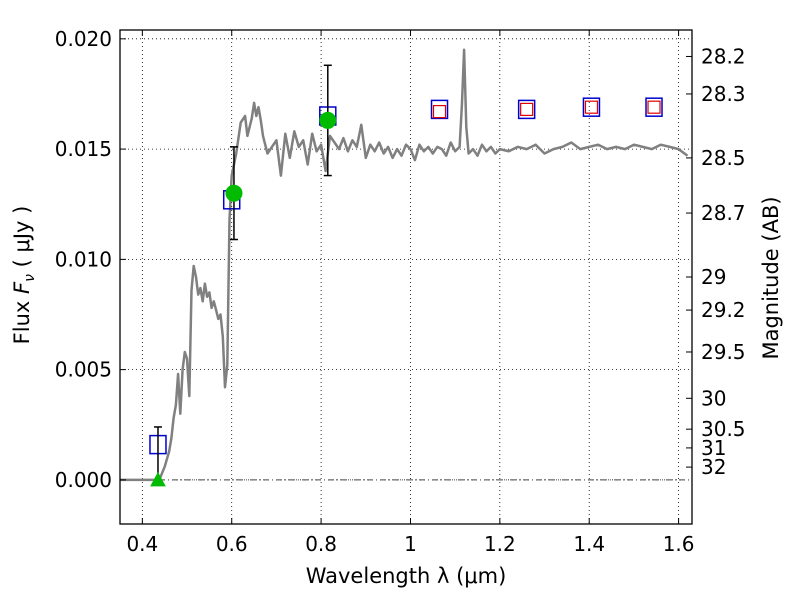 This screenshot has width=800, height=600. Describe the element at coordinates (723, 310) in the screenshot. I see `y2-tick-label: 29.2` at that location.